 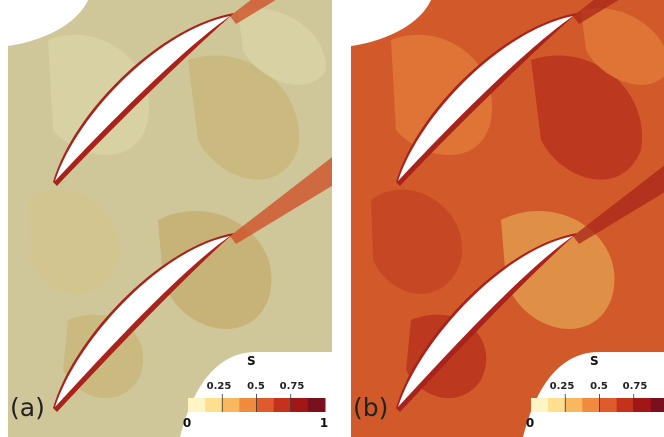 What do you see at coordinates (599, 386) in the screenshot?
I see `colorbar-tick-label-b-1: 0.5` at bounding box center [599, 386].